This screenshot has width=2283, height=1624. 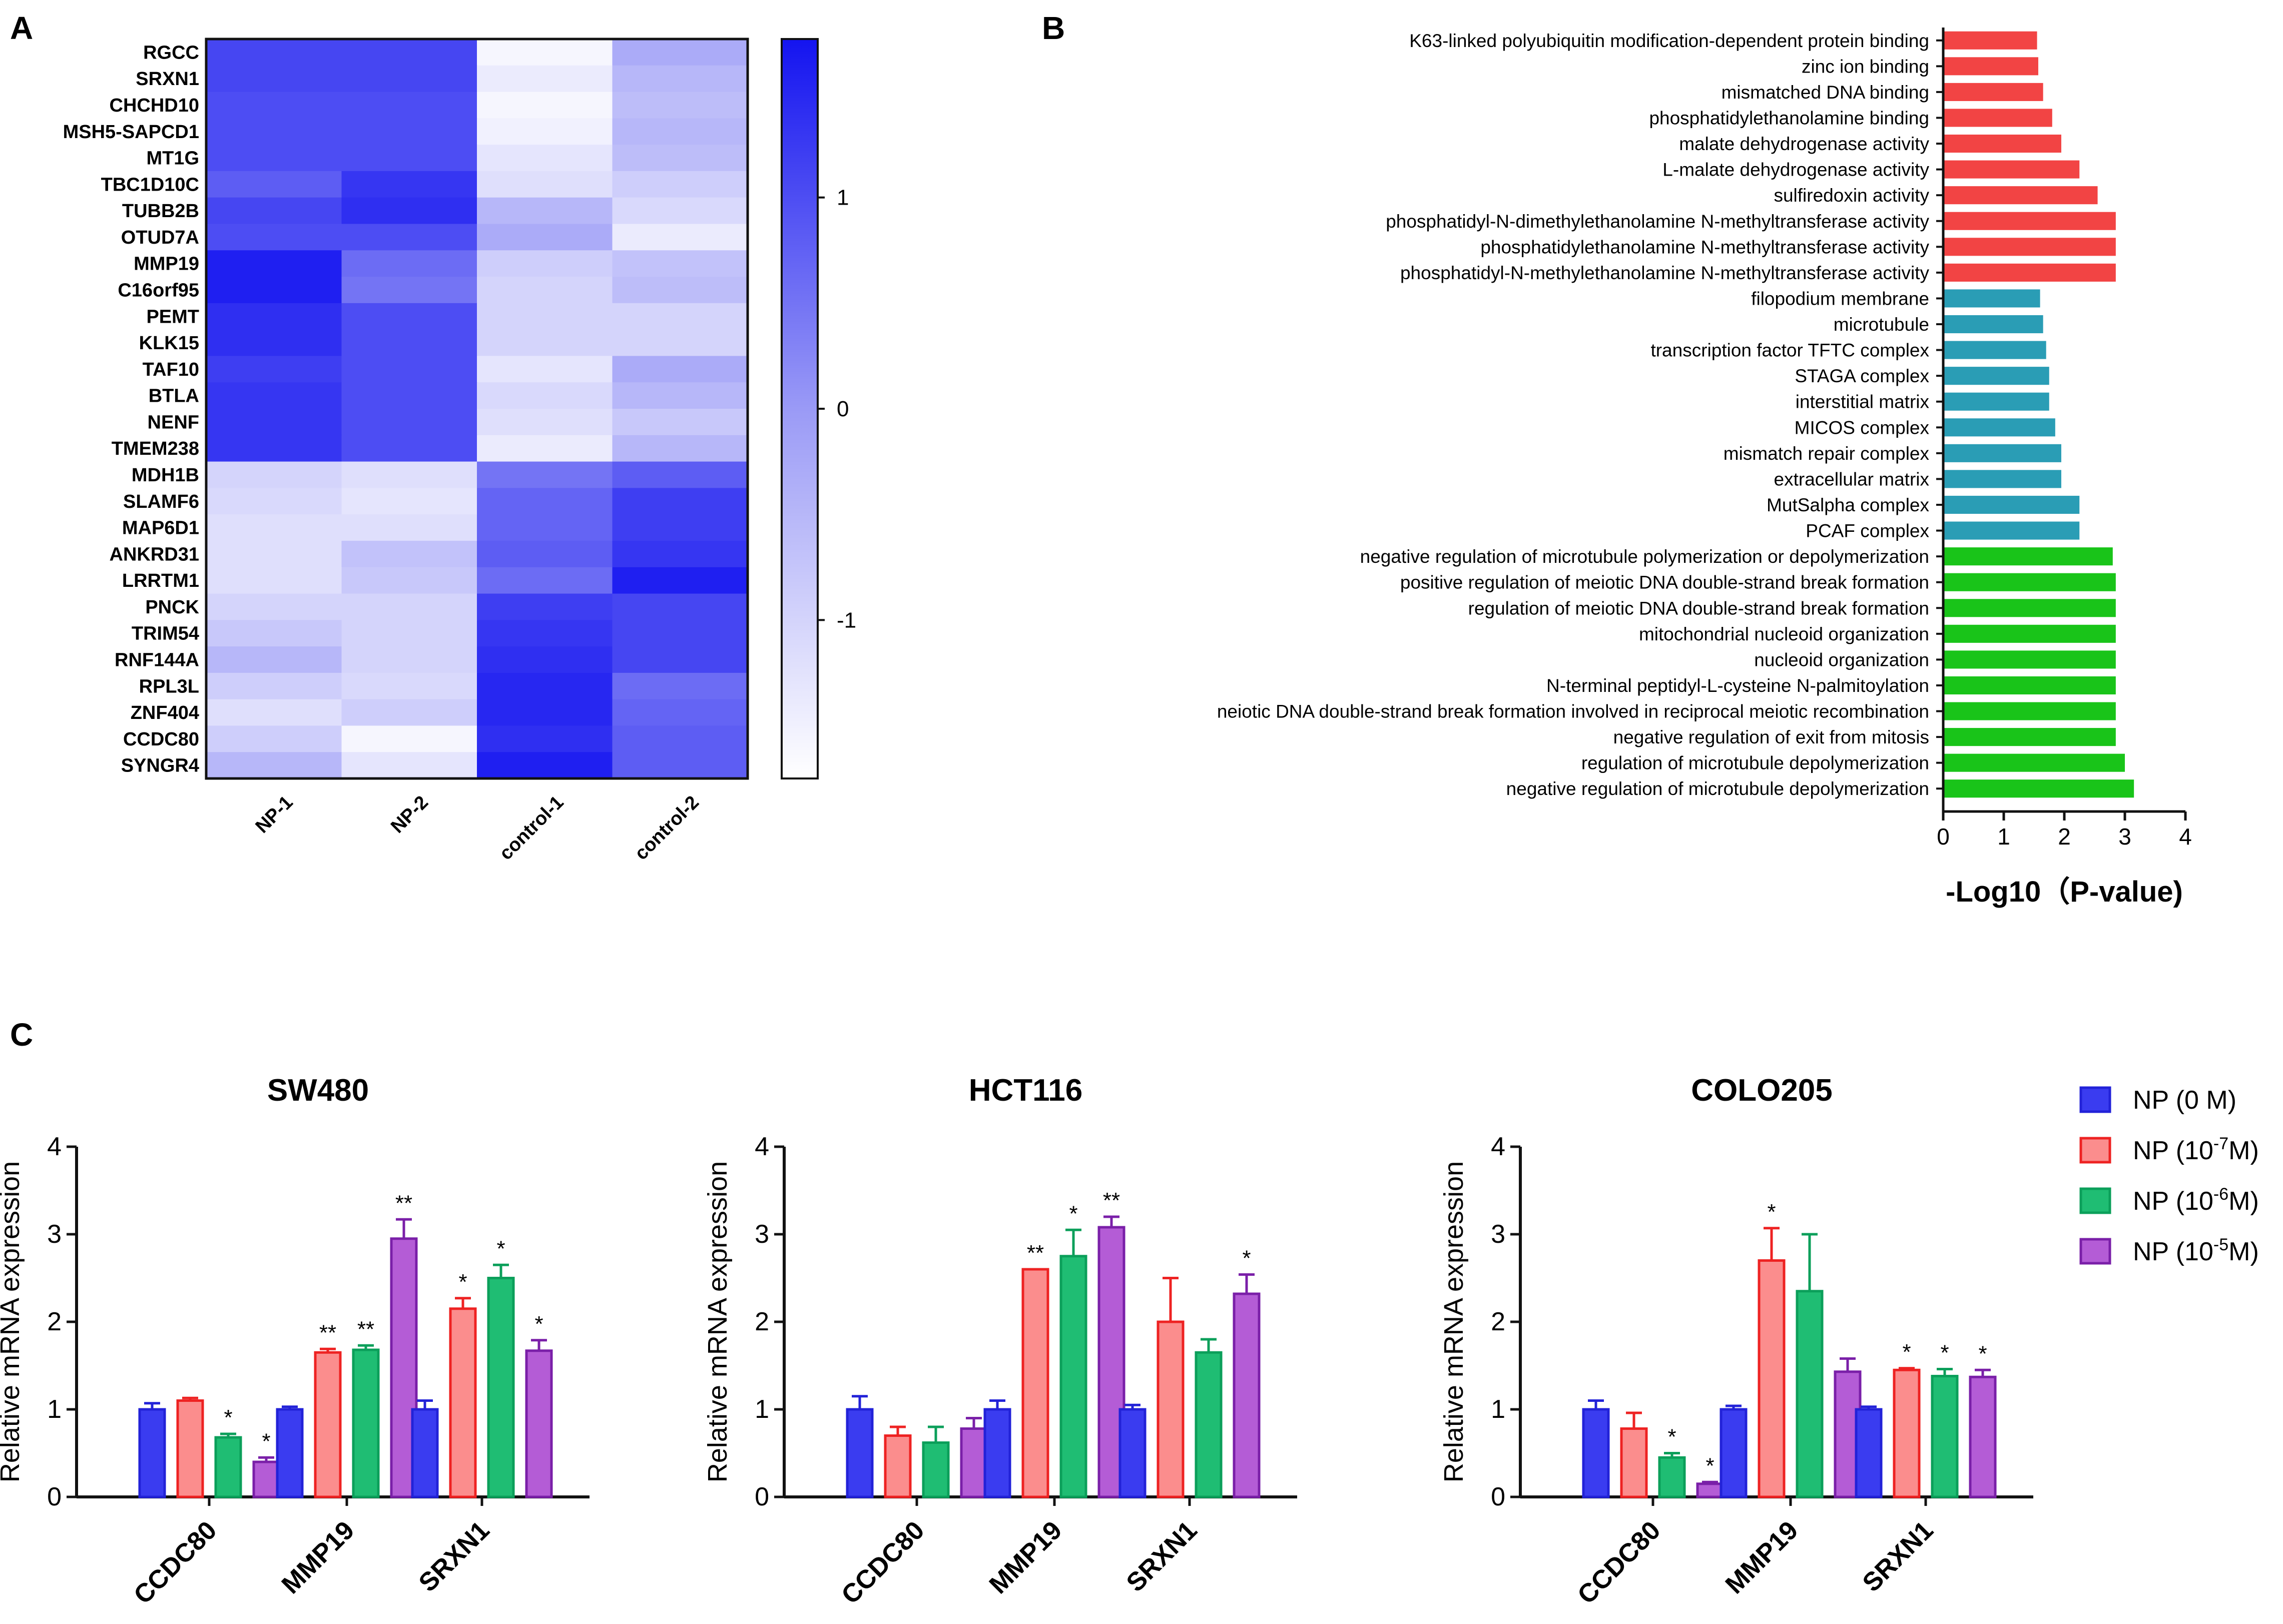 I want to click on go-term-label: microtubule, so click(x=1881, y=324).